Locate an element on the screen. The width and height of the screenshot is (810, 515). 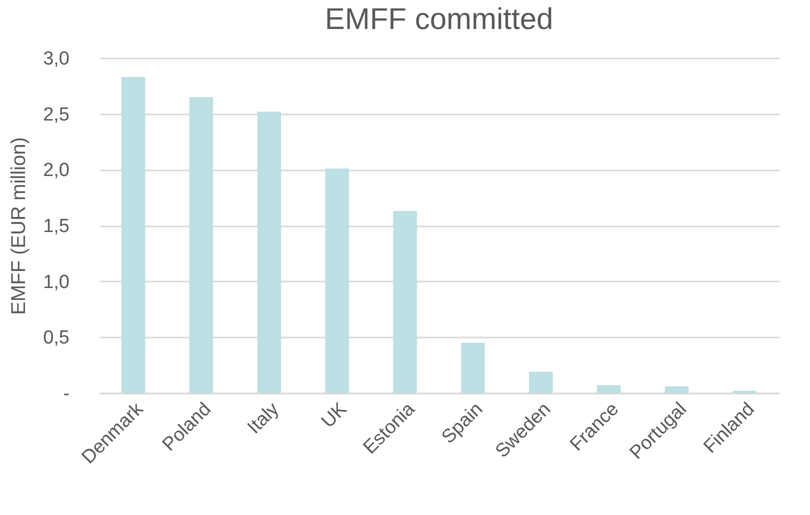
y-tick-label: - is located at coordinates (66, 394).